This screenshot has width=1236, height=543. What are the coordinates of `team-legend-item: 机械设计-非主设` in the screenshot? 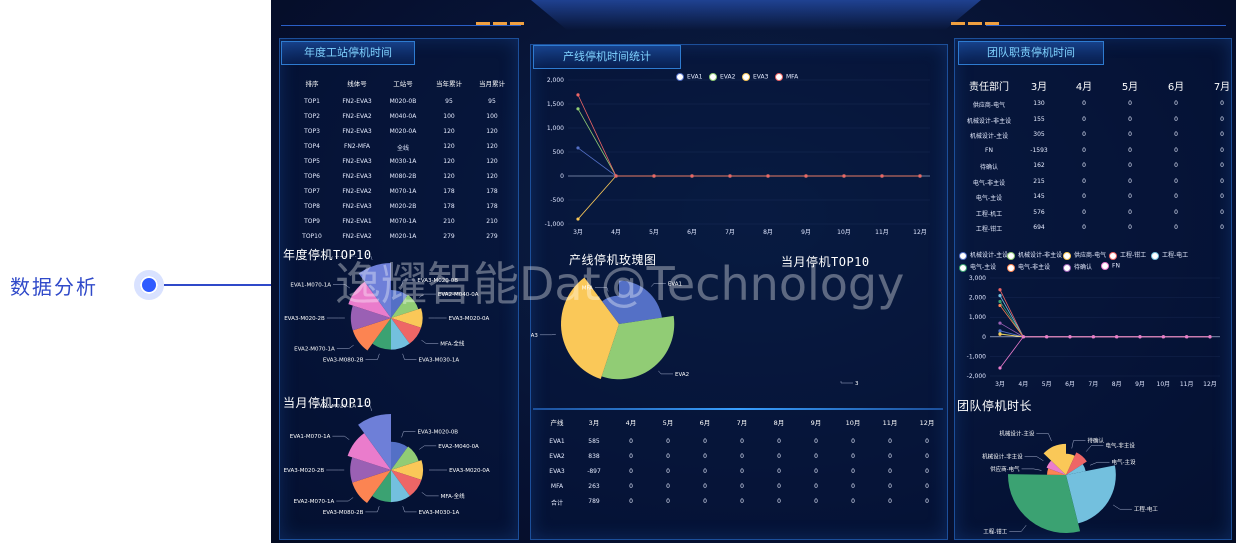 It's located at (1034, 255).